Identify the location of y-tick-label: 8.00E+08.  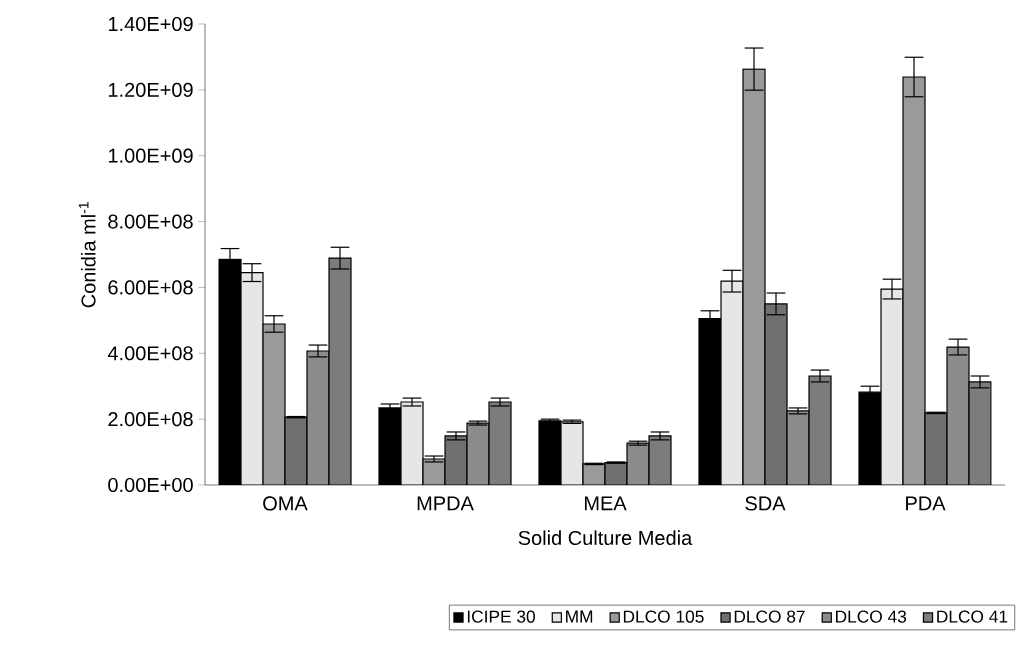
(150, 221).